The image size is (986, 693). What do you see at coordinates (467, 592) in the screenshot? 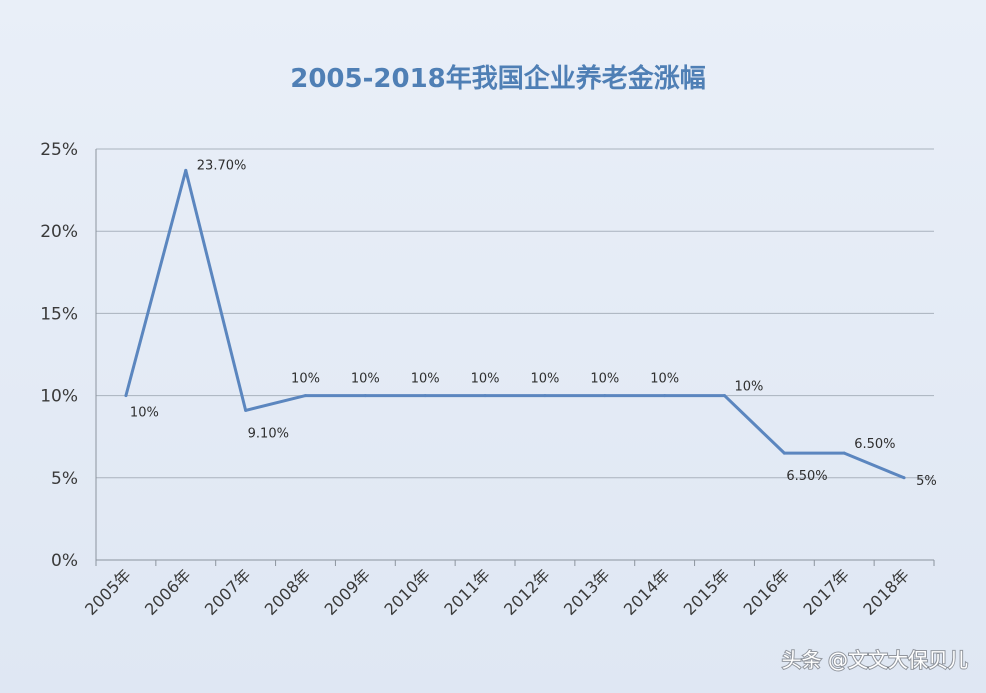
I see `x-tick-label: 2011年` at bounding box center [467, 592].